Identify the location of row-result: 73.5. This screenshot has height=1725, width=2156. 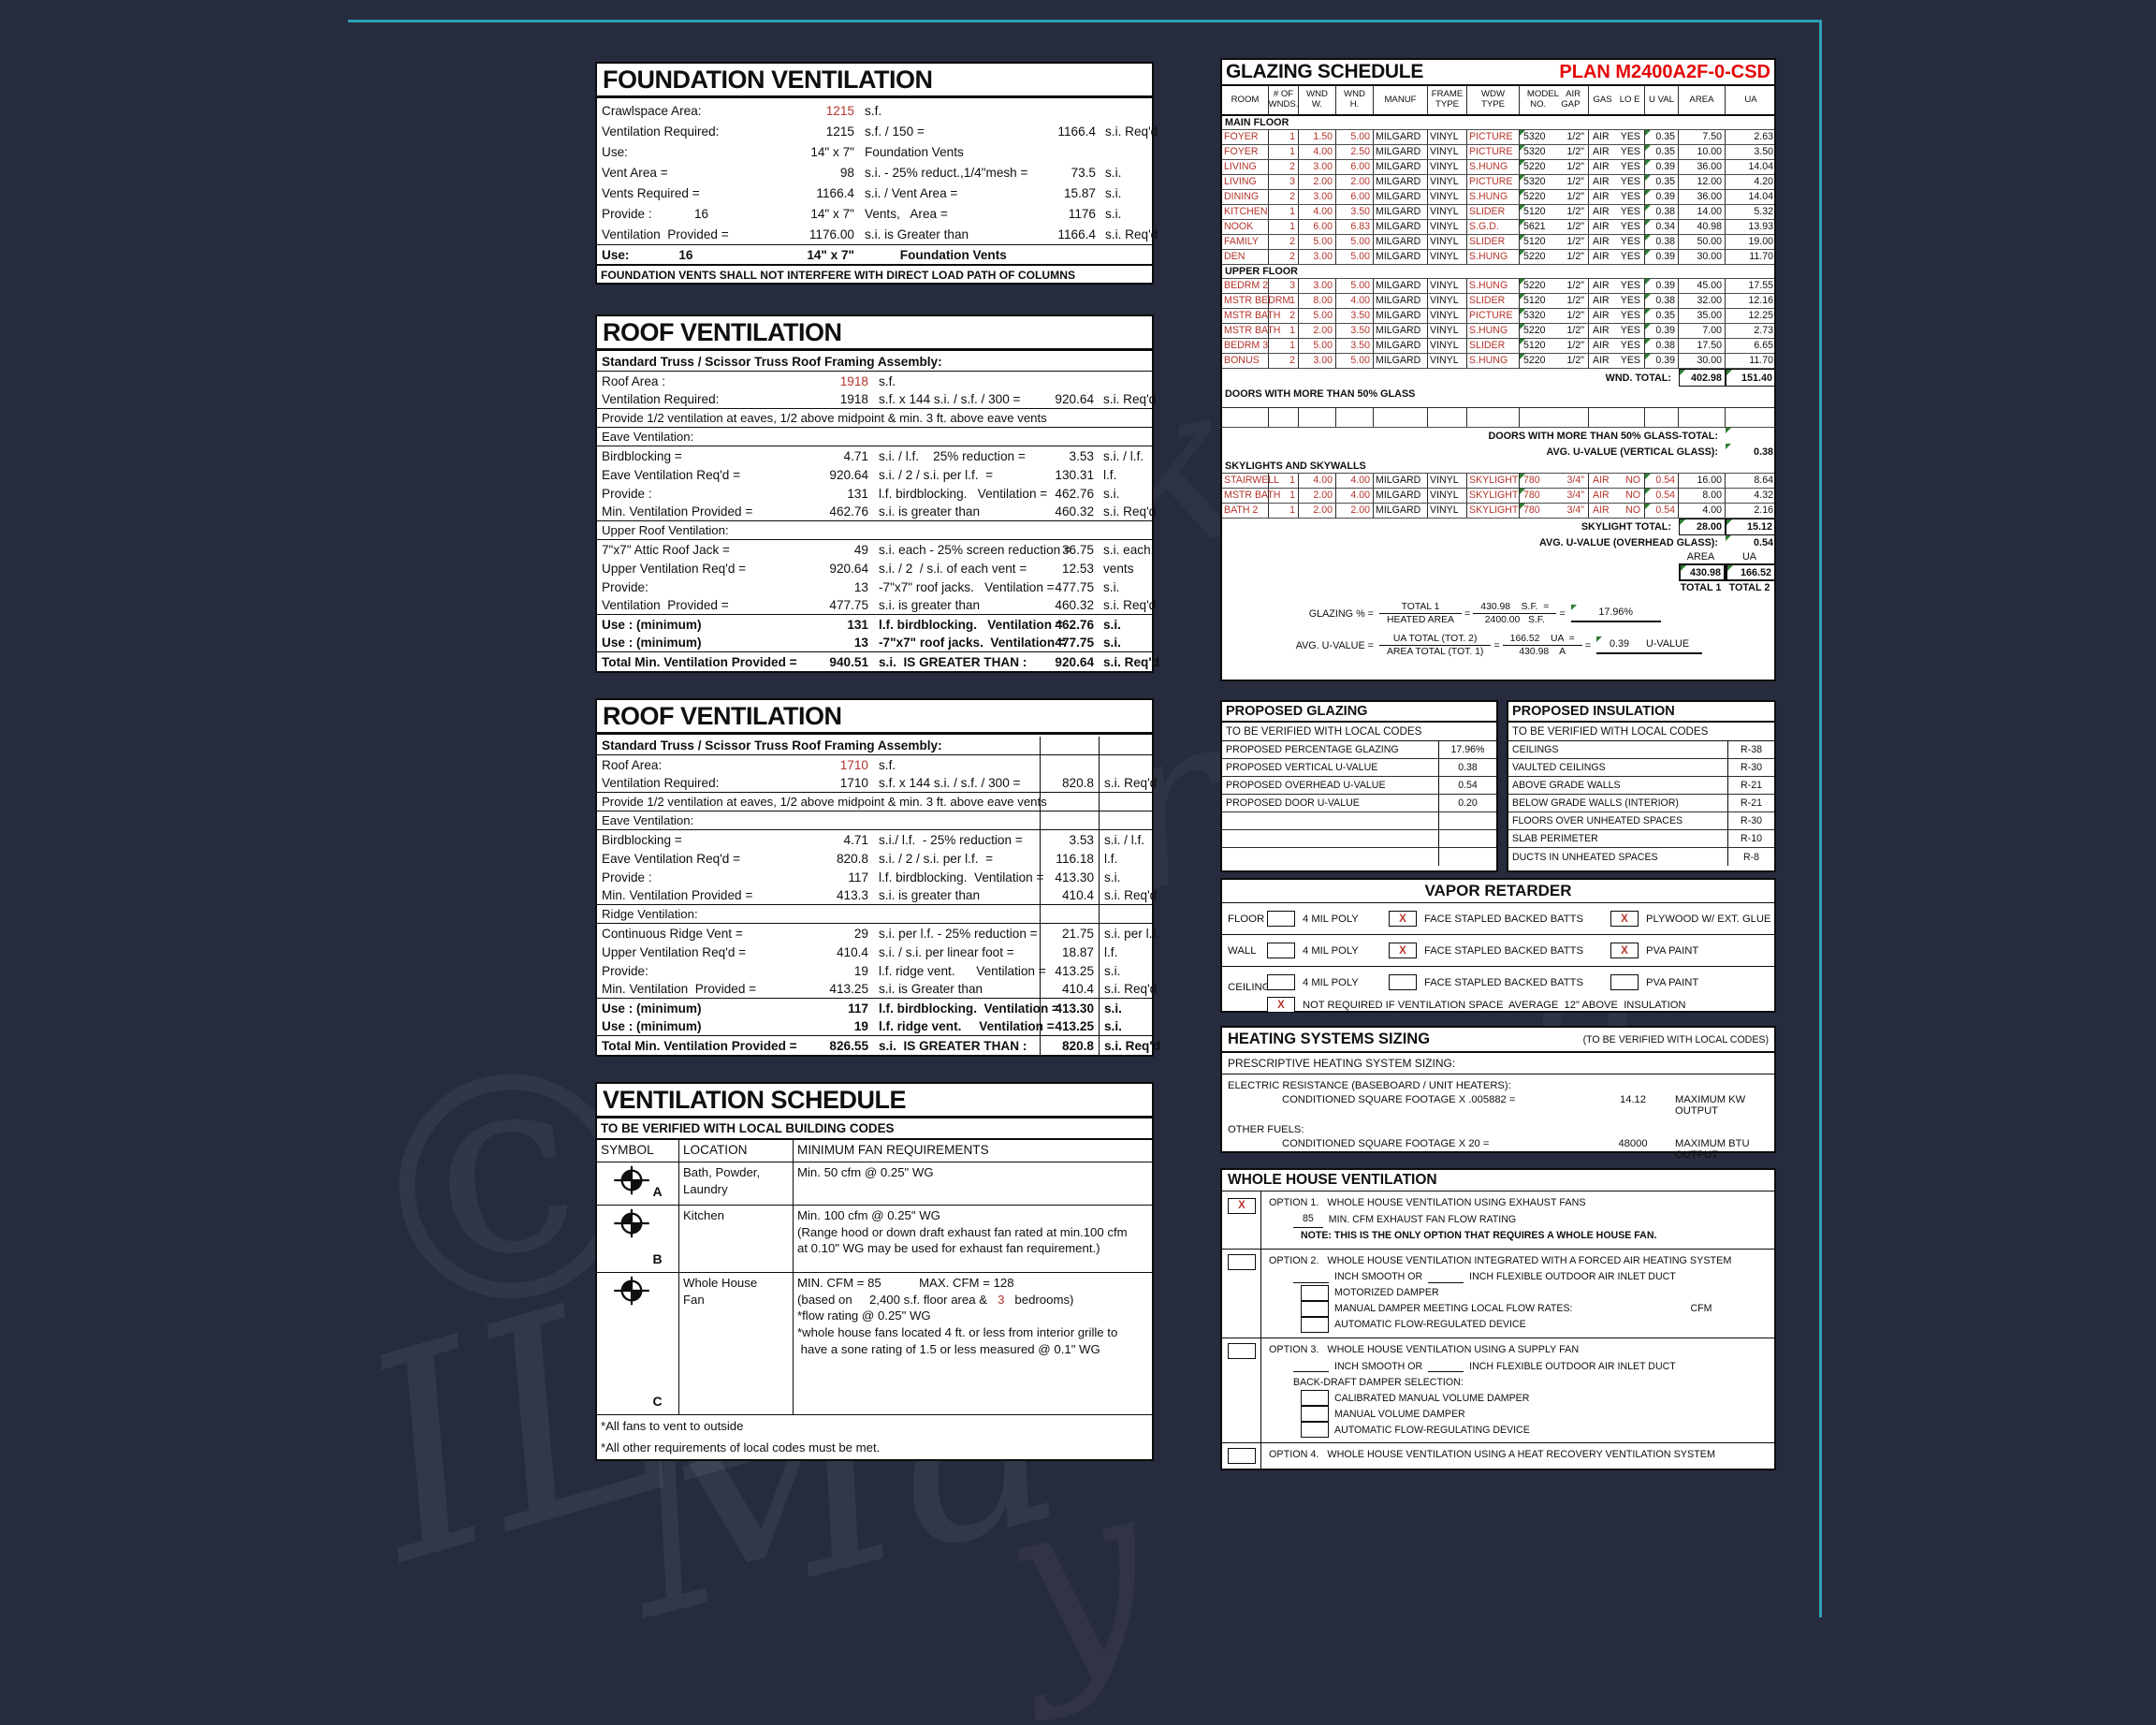
(1083, 172).